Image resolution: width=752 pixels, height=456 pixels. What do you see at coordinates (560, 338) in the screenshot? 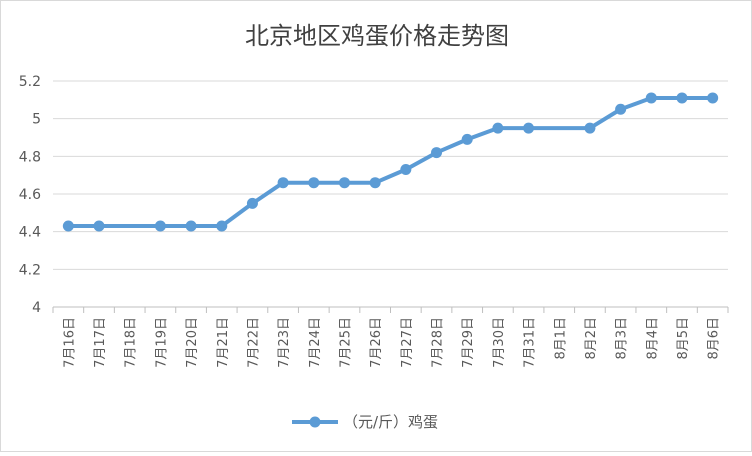
I see `x-tick-label: 8月1日` at bounding box center [560, 338].